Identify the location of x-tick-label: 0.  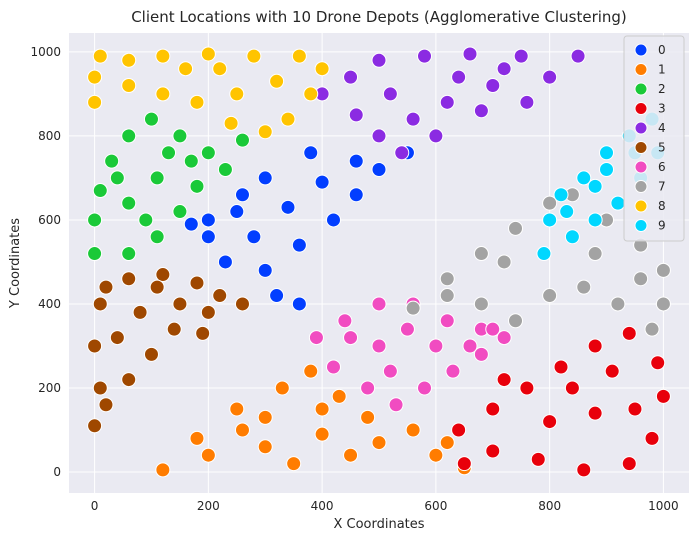
(95, 506).